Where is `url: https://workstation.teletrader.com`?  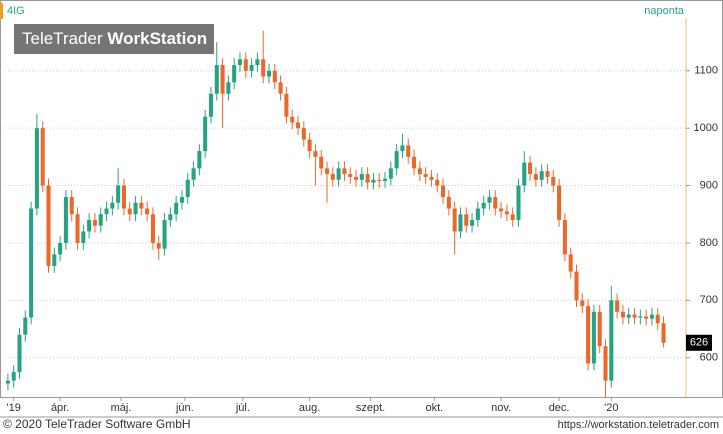
url: https://workstation.teletrader.com is located at coordinates (638, 425).